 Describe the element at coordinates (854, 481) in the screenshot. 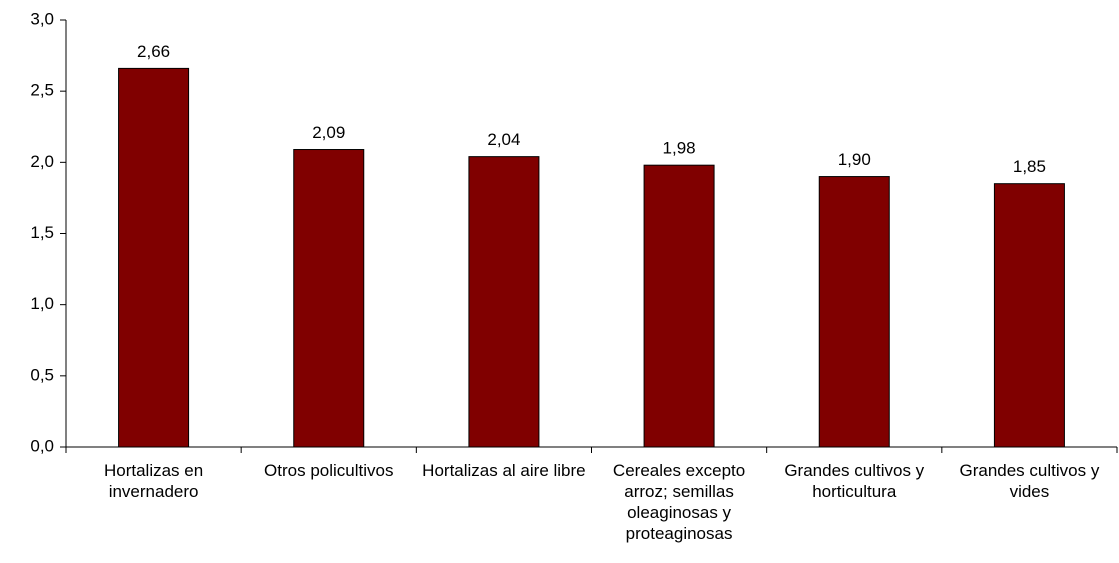

I see `x-tick-label: Grandes cultivos y horticultura` at that location.